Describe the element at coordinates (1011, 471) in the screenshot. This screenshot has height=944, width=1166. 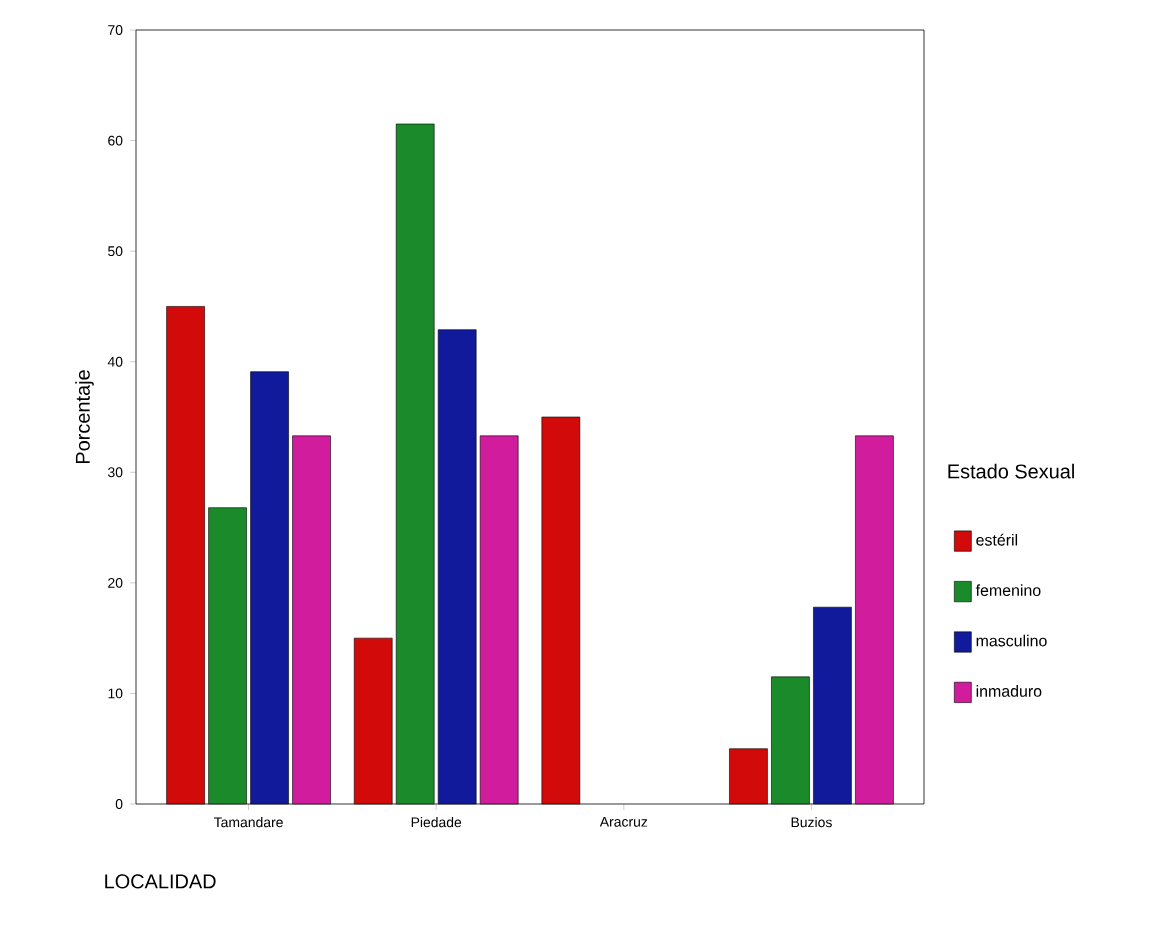
I see `legend-title: Estado Sexual` at that location.